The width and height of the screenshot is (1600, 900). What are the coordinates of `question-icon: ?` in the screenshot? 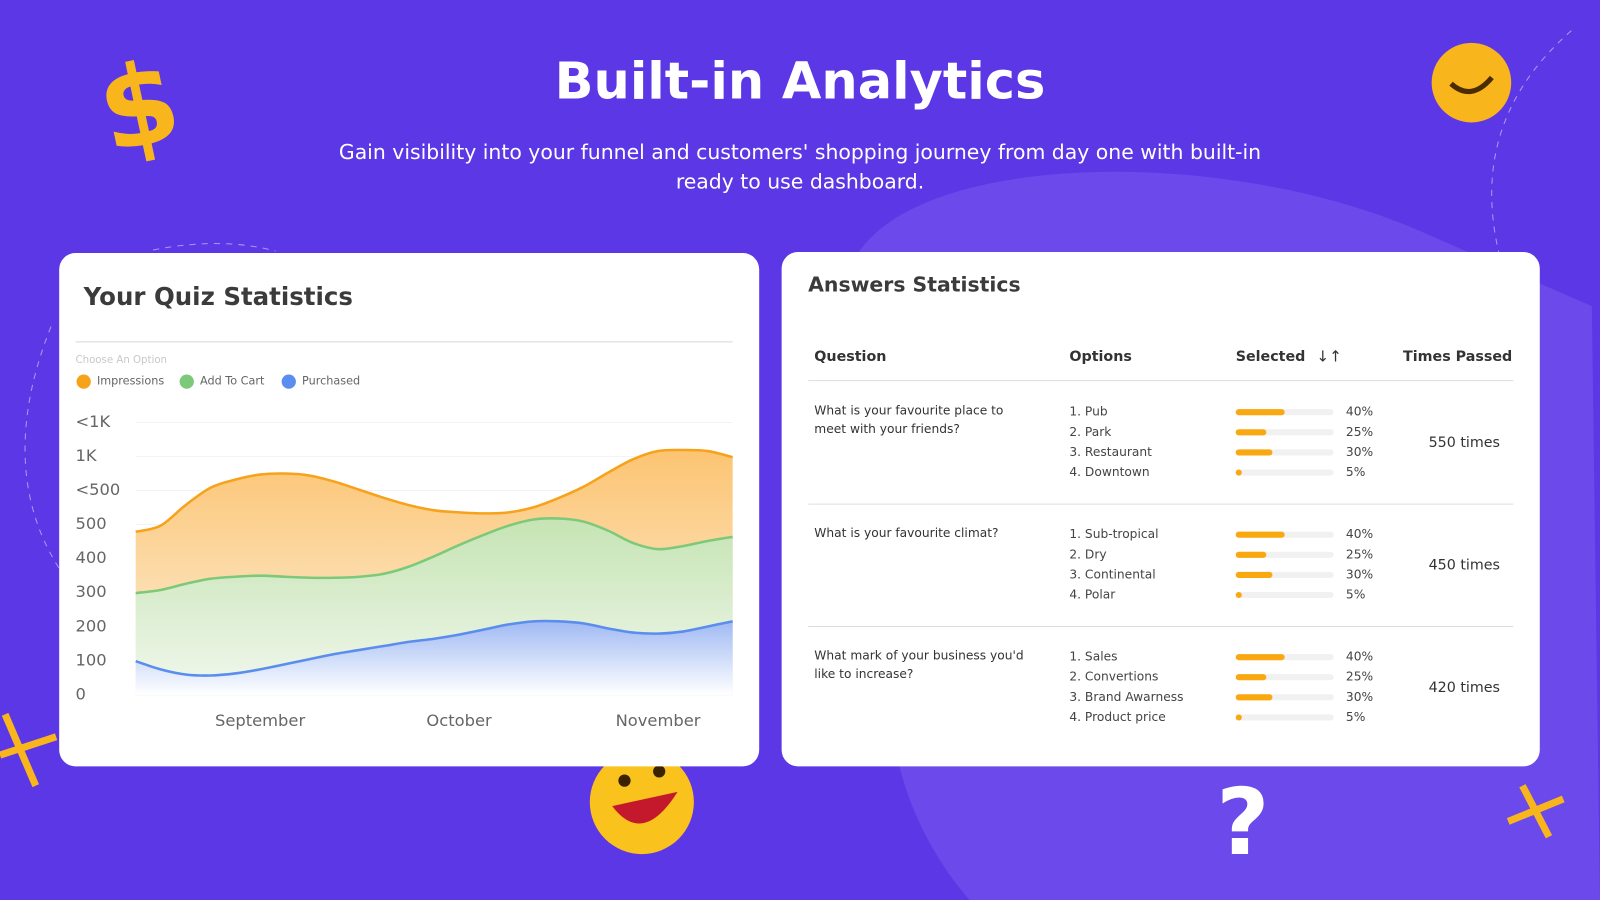 It's located at (1242, 822).